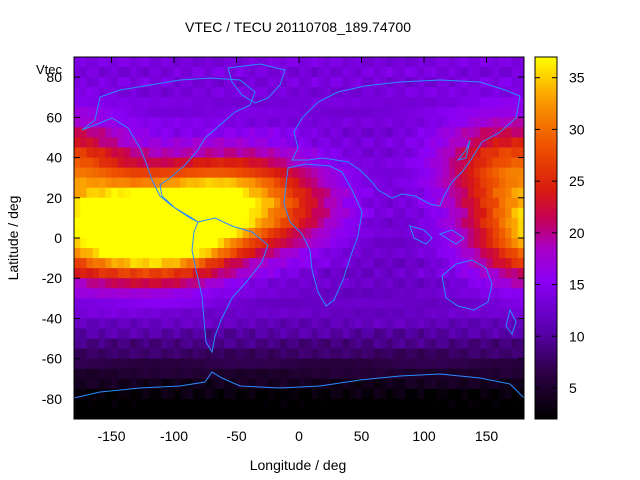  I want to click on x-axis-label: Longitude / deg, so click(298, 465).